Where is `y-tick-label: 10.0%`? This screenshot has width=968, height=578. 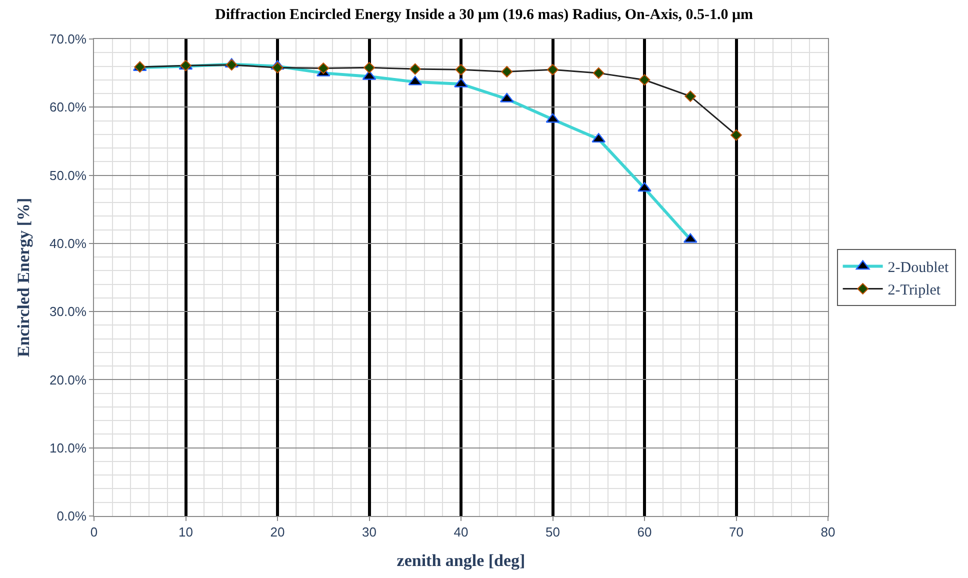
y-tick-label: 10.0% is located at coordinates (68, 448).